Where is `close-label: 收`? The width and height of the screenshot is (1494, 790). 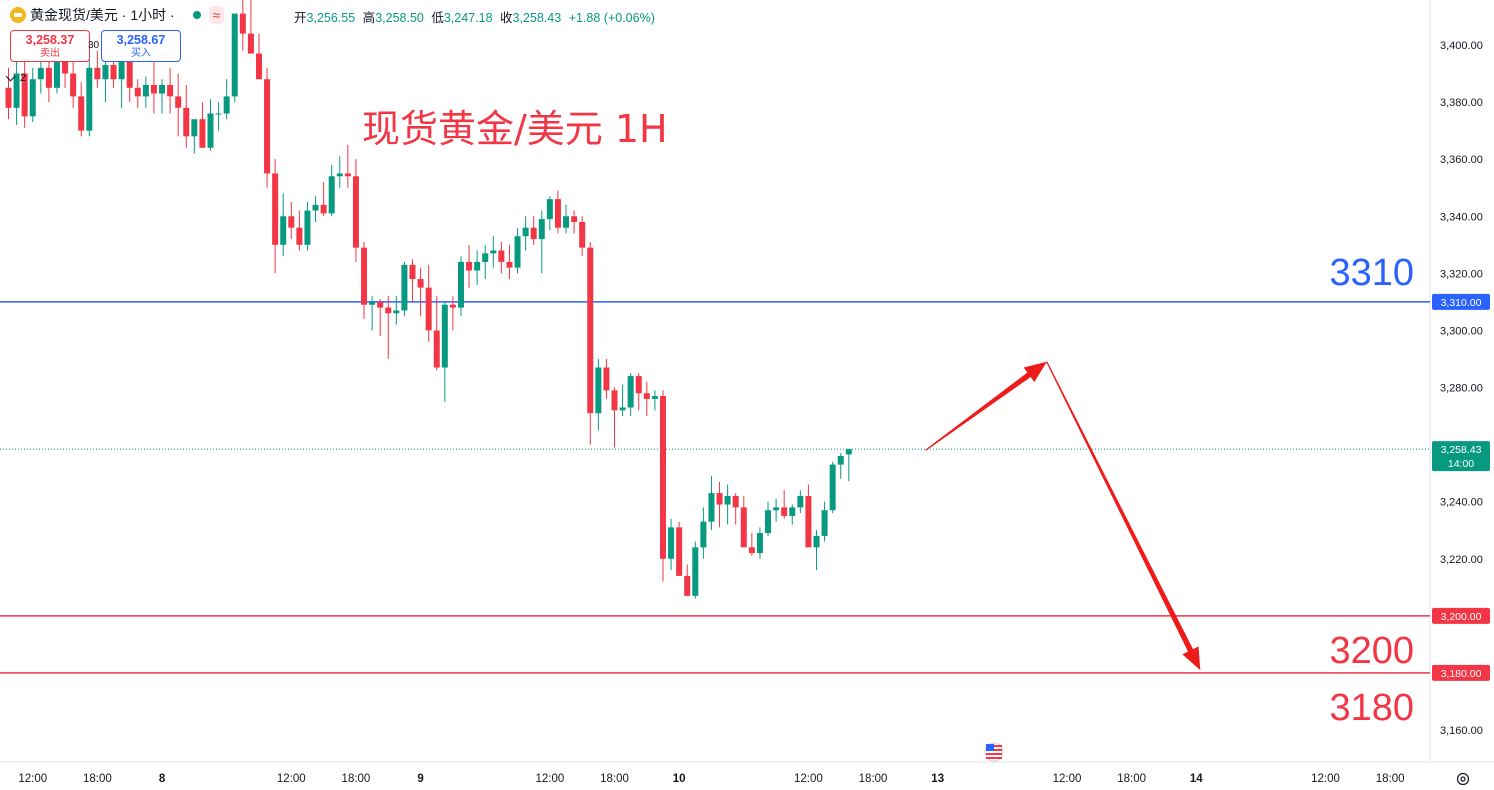
close-label: 收 is located at coordinates (506, 18).